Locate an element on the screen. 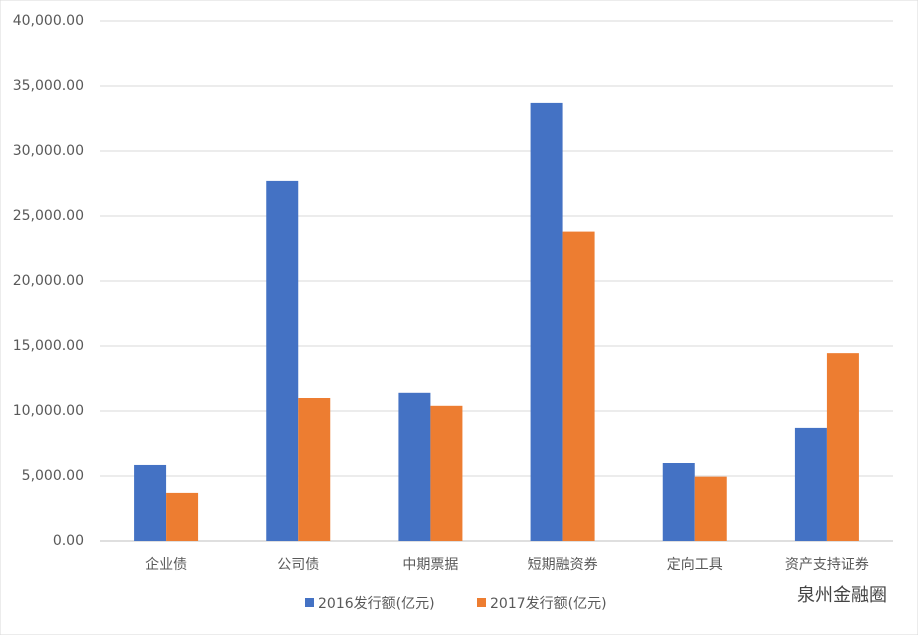  y-tick-label: 35,000.00 is located at coordinates (48, 86).